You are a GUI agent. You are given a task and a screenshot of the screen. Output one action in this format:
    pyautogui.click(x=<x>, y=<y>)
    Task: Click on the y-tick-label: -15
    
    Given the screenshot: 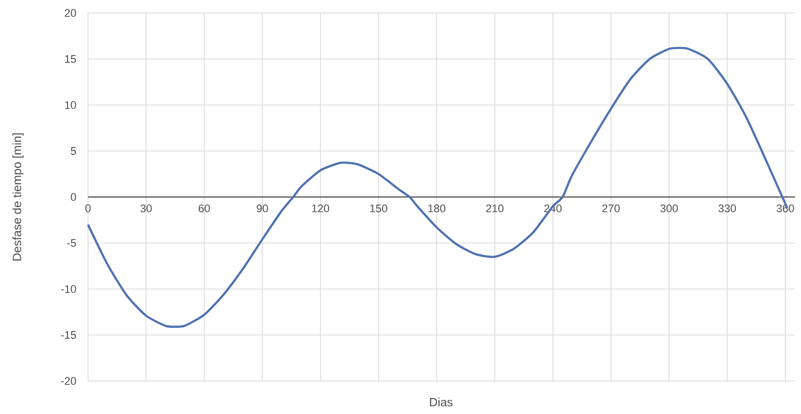 What is the action you would take?
    pyautogui.click(x=68, y=335)
    